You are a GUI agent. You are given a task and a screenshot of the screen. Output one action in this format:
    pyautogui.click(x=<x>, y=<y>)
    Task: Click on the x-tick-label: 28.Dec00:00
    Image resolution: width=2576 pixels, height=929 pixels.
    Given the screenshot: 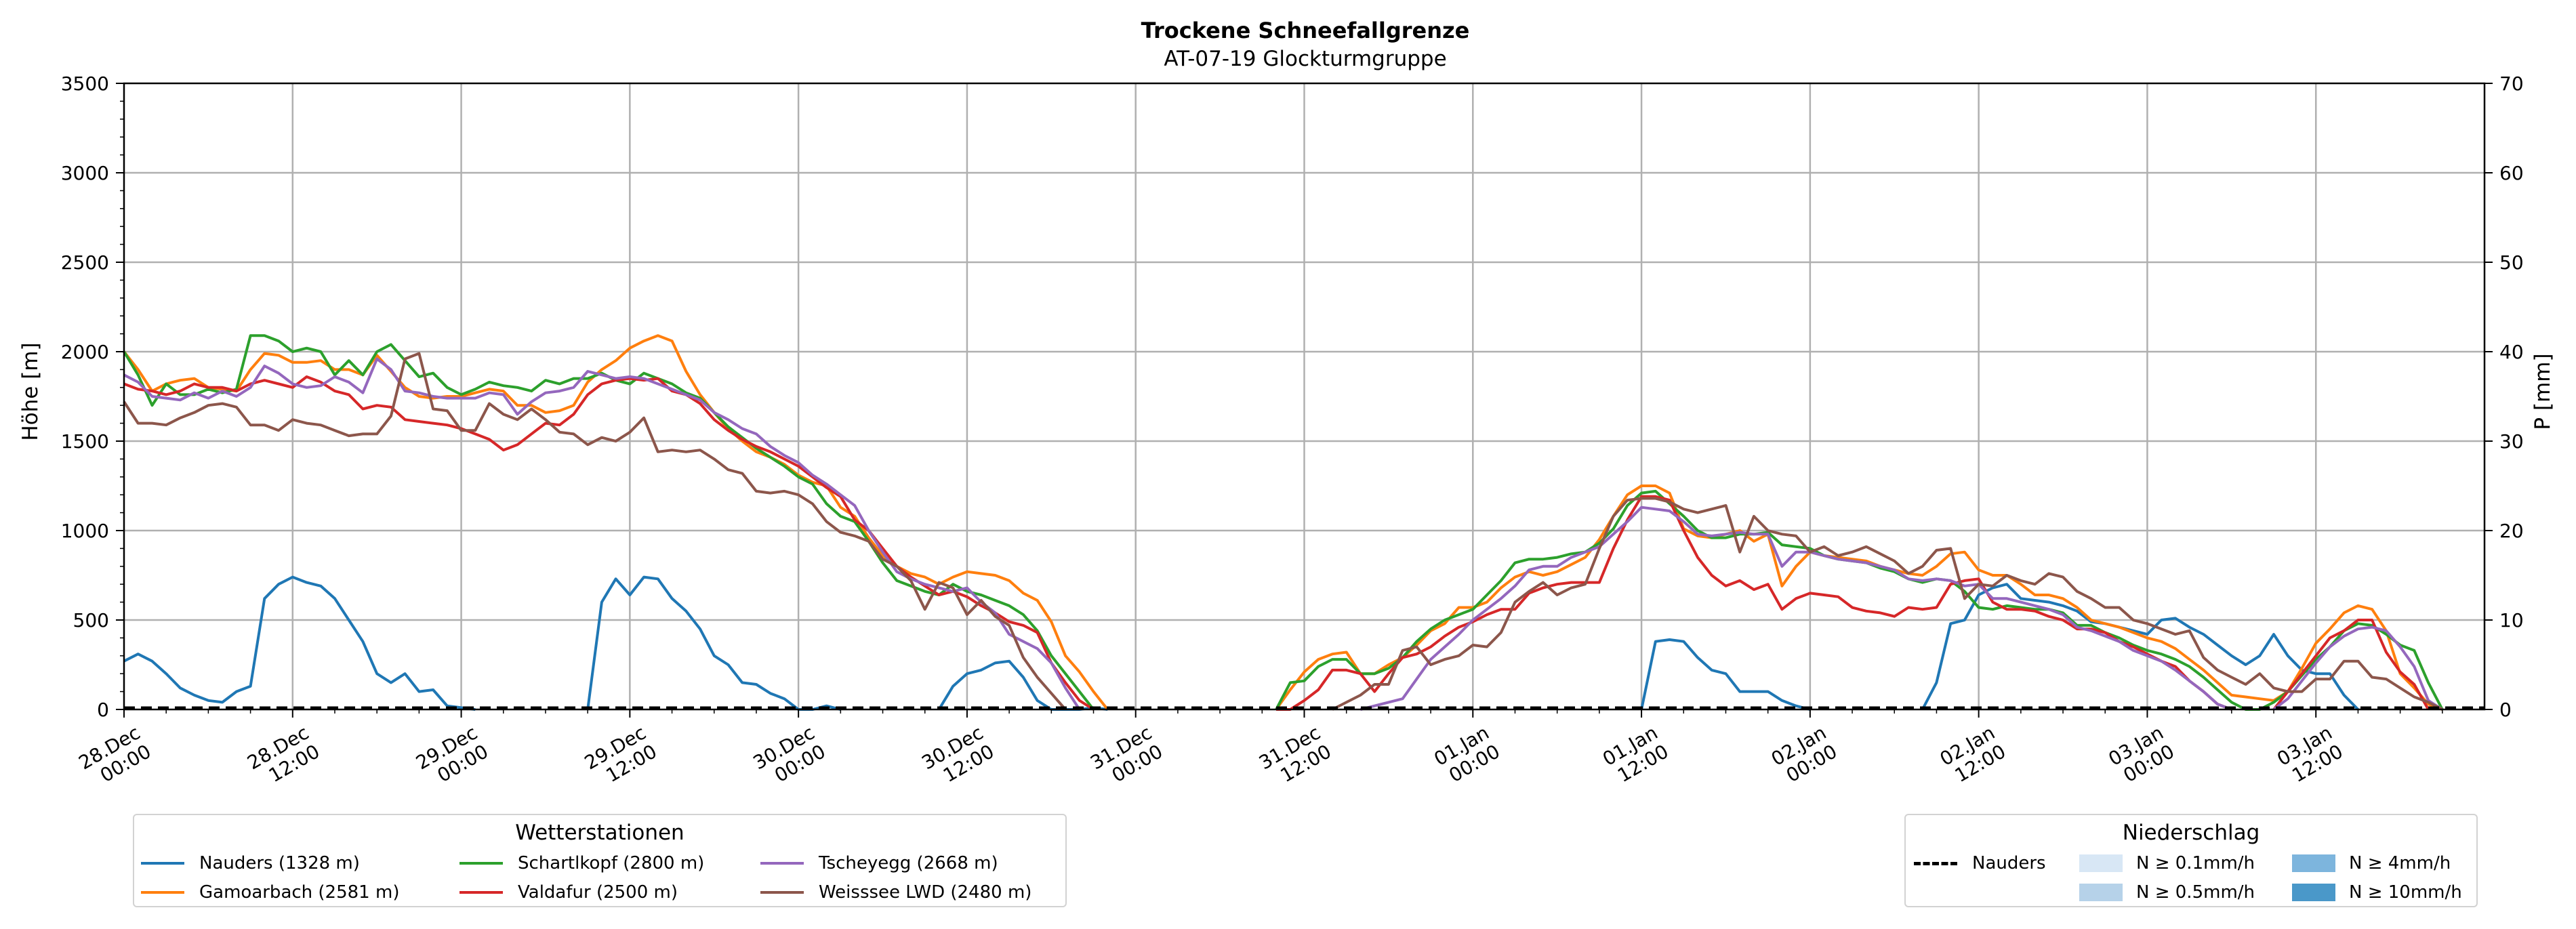 What is the action you would take?
    pyautogui.click(x=115, y=757)
    